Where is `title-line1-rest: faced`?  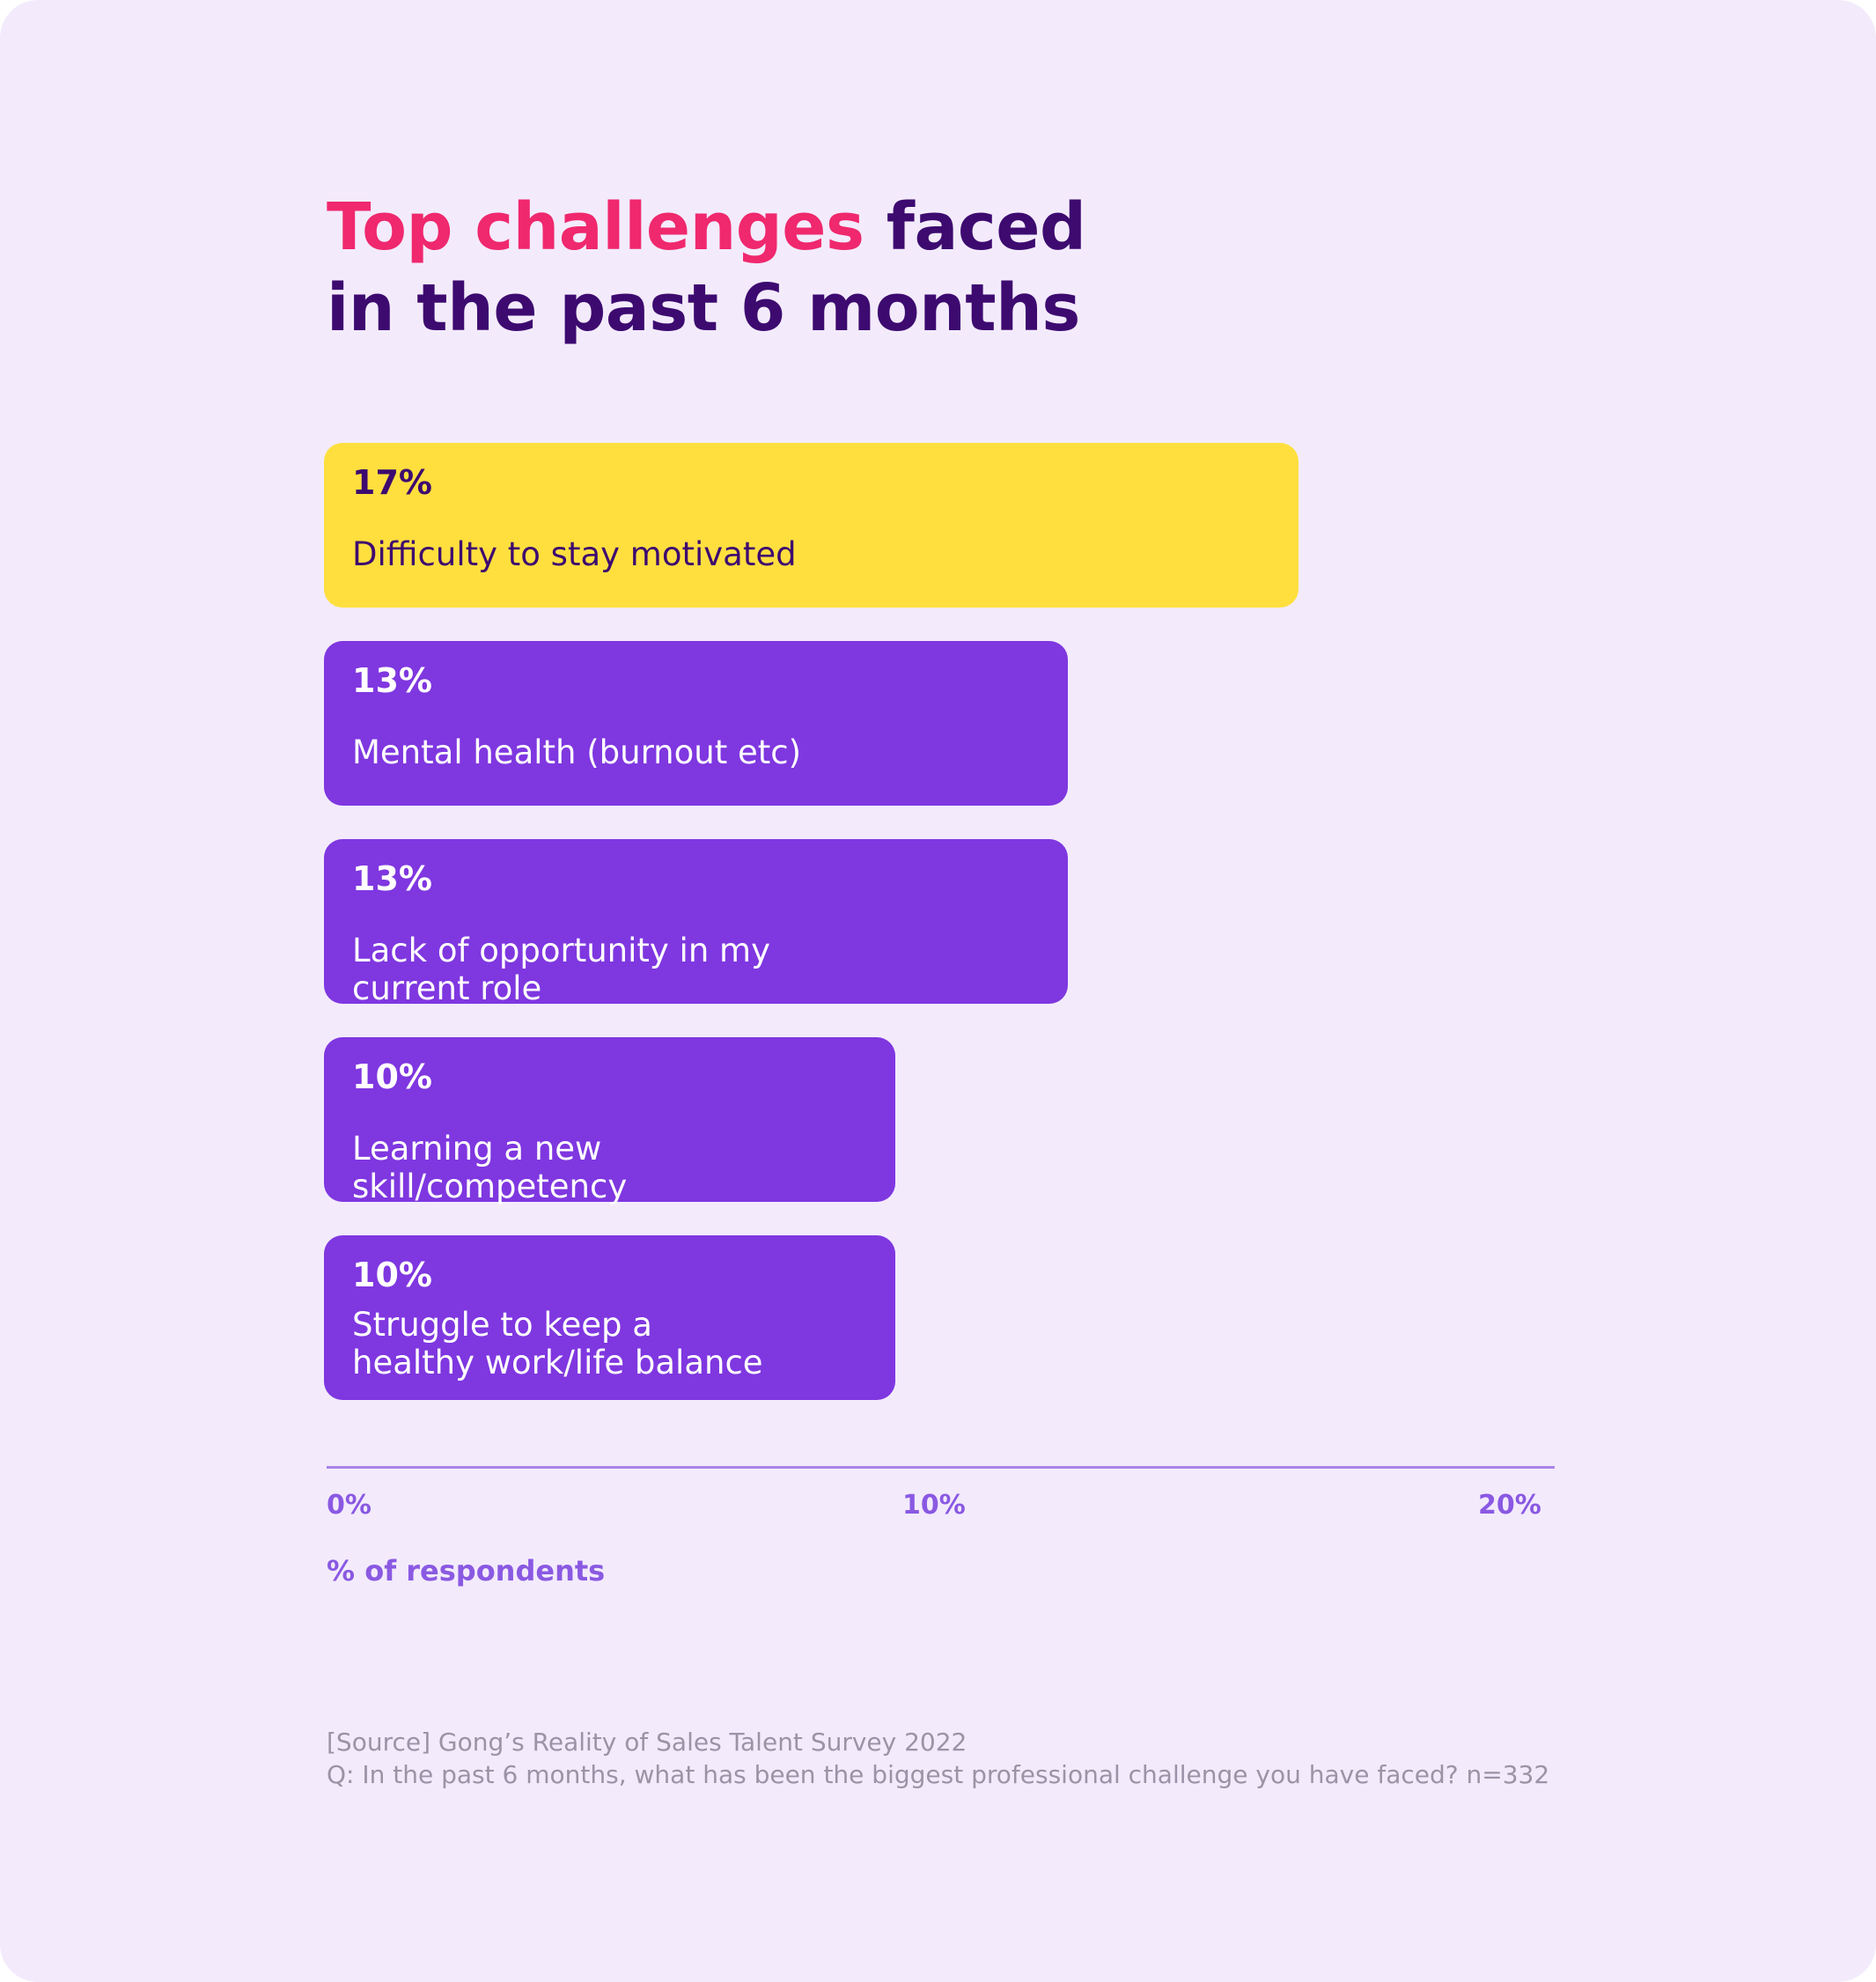 title-line1-rest: faced is located at coordinates (975, 227).